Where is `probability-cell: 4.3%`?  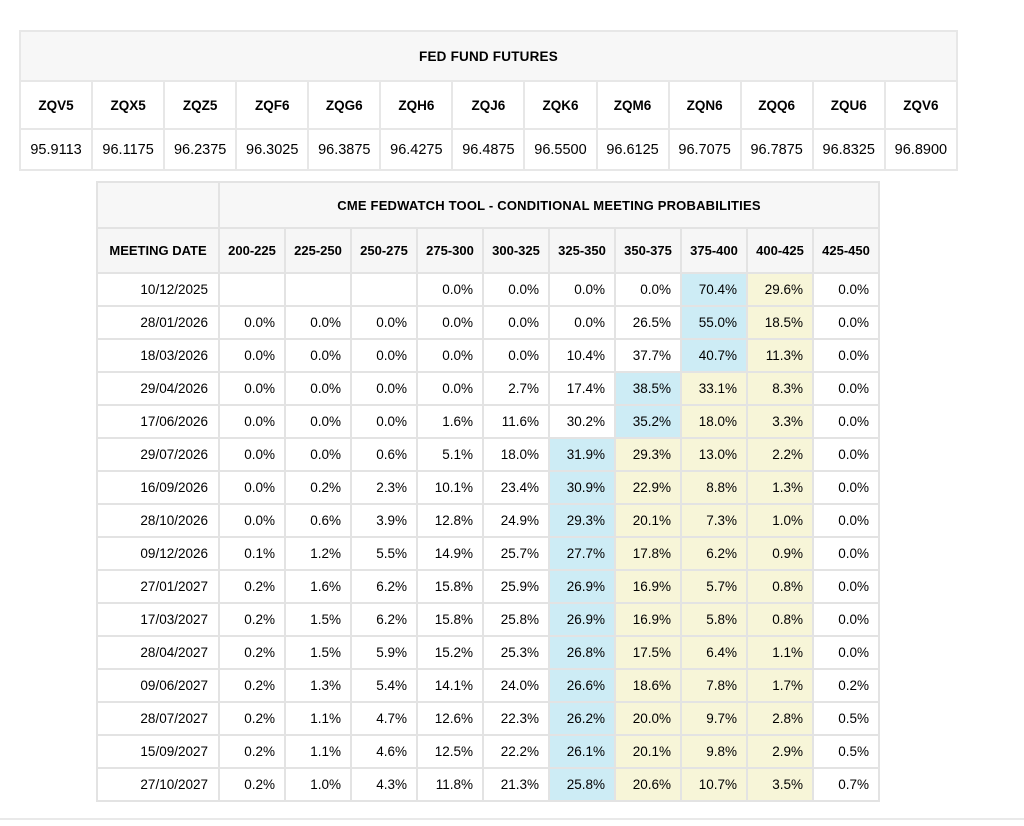
probability-cell: 4.3% is located at coordinates (384, 784).